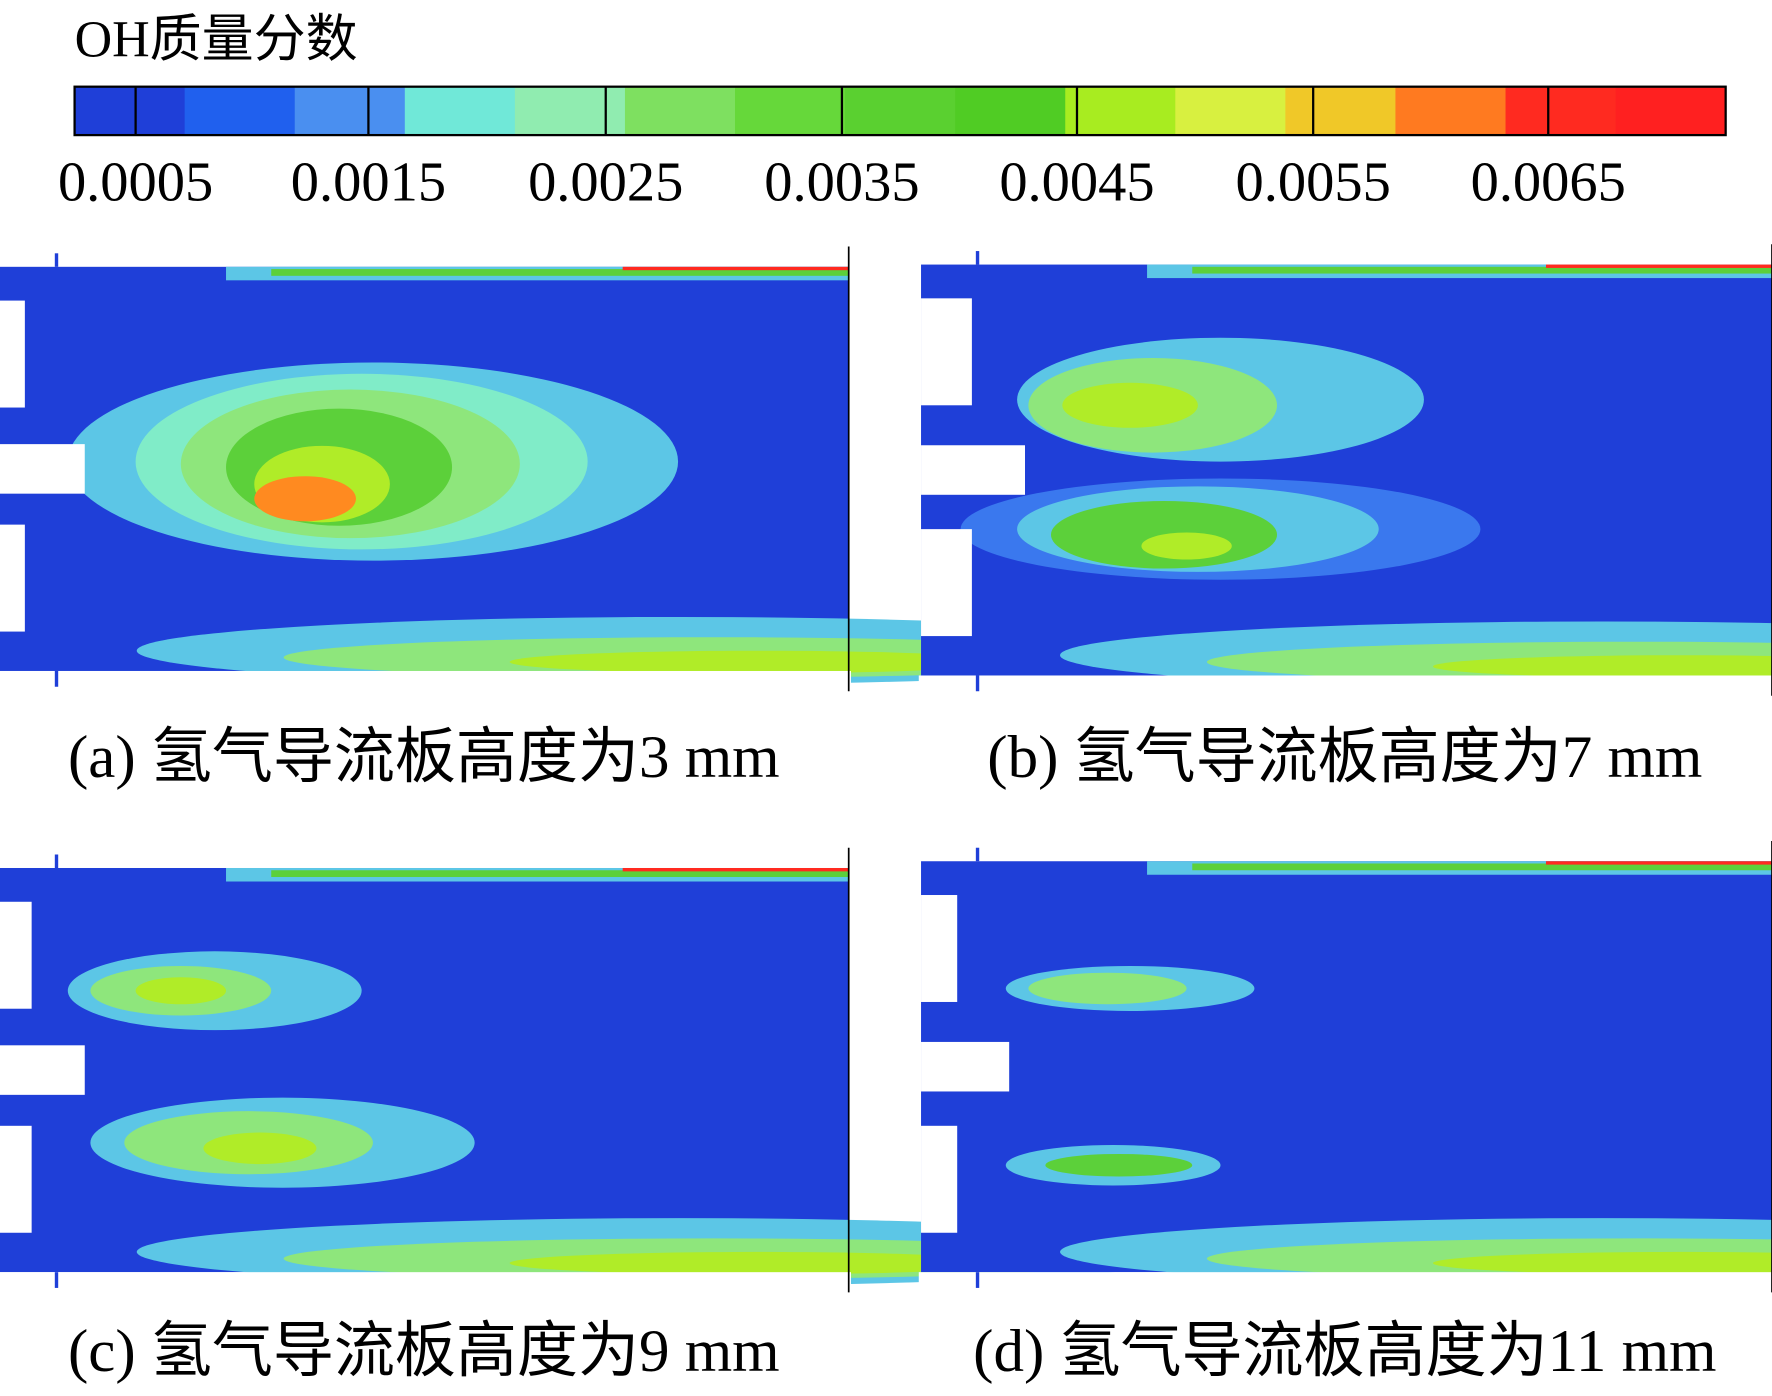 The height and width of the screenshot is (1396, 1772). Describe the element at coordinates (424, 1351) in the screenshot. I see `panel-caption: (c) 氢气导流板高度为9 mm` at that location.